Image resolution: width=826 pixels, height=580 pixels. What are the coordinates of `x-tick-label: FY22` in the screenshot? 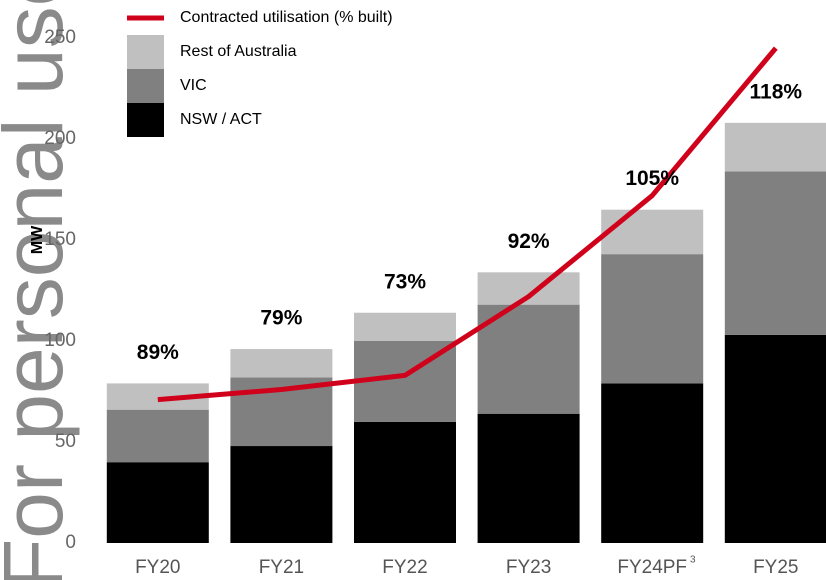 It's located at (404, 567).